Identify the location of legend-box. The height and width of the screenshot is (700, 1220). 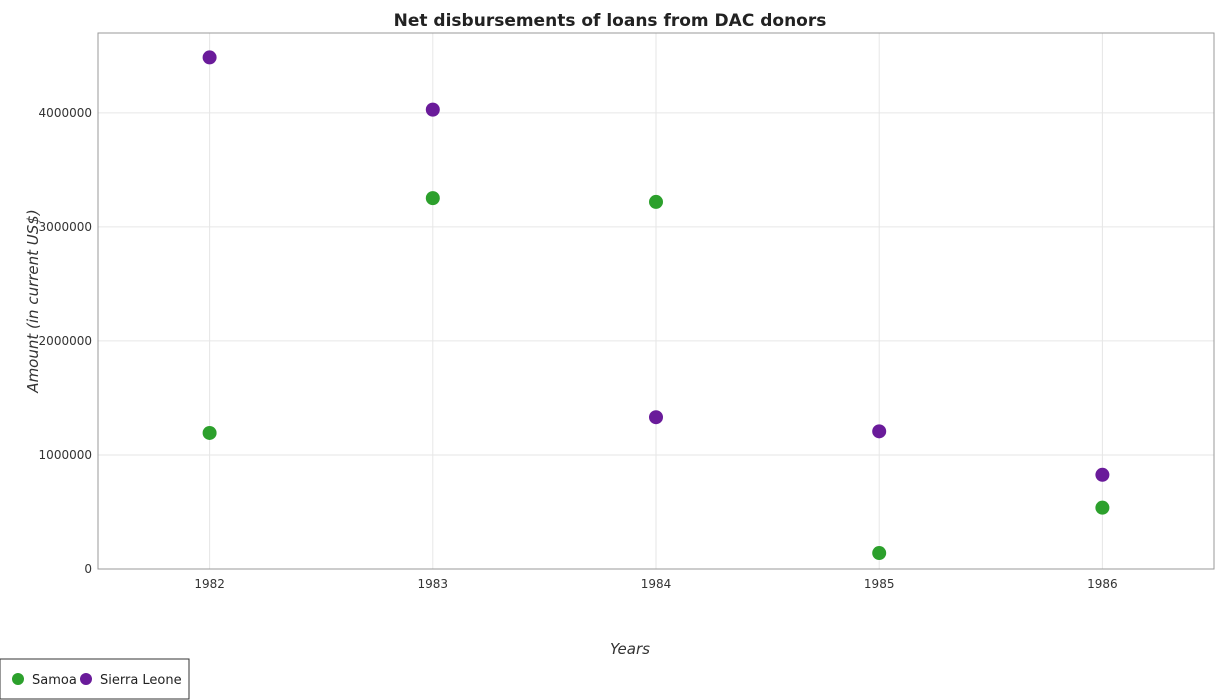
(95, 679).